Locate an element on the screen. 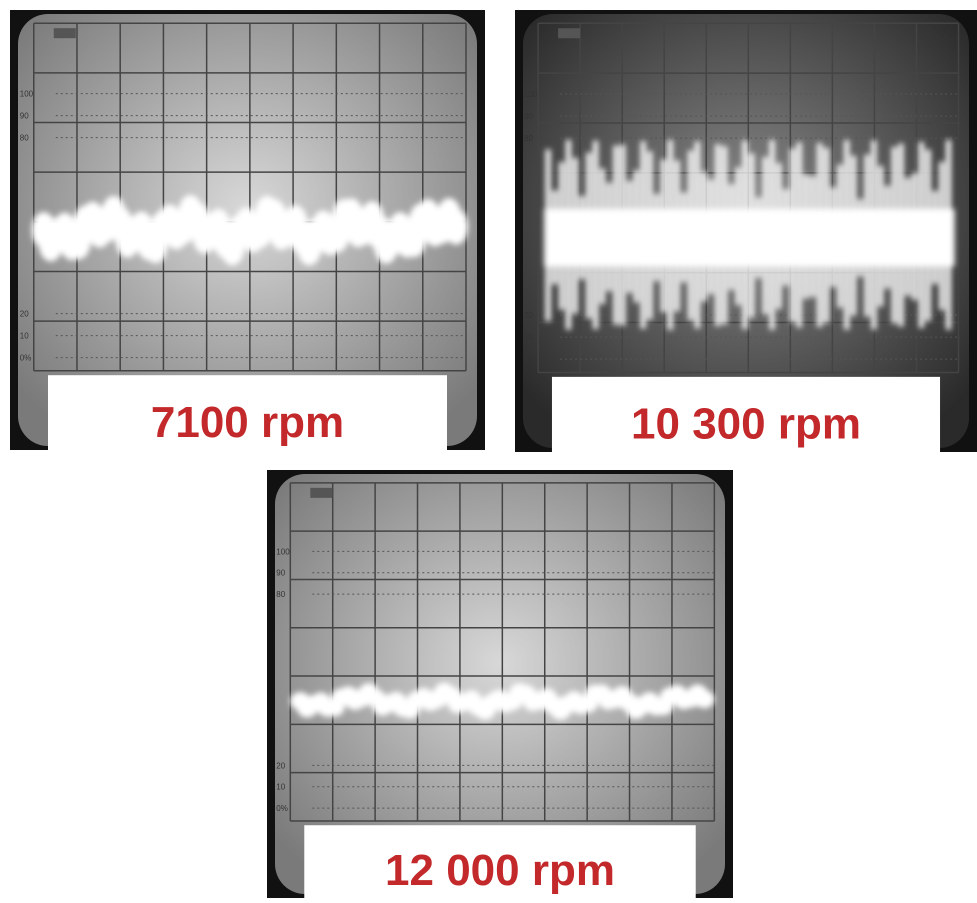 This screenshot has height=903, width=977. rpm-label: 7100 rpm is located at coordinates (247, 422).